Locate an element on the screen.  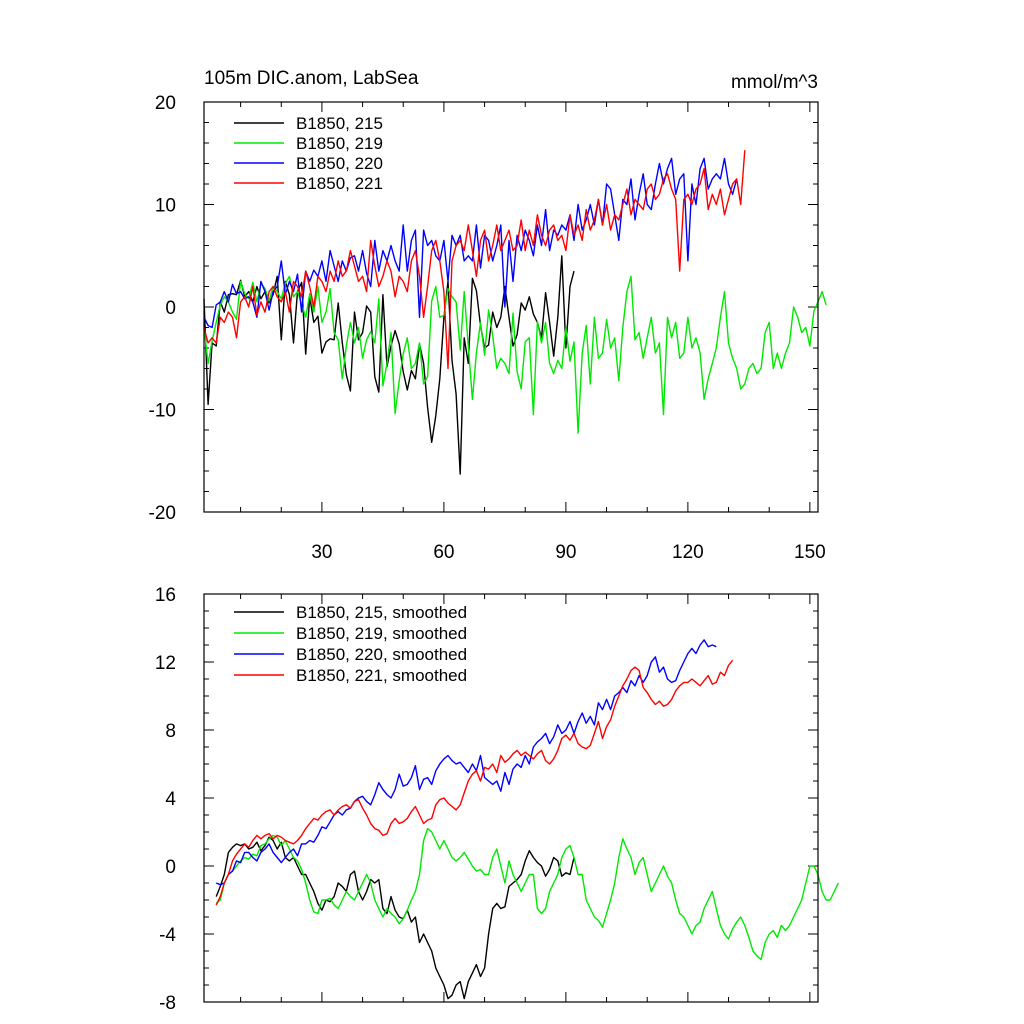
top-ytick-label: 20 is located at coordinates (165, 103).